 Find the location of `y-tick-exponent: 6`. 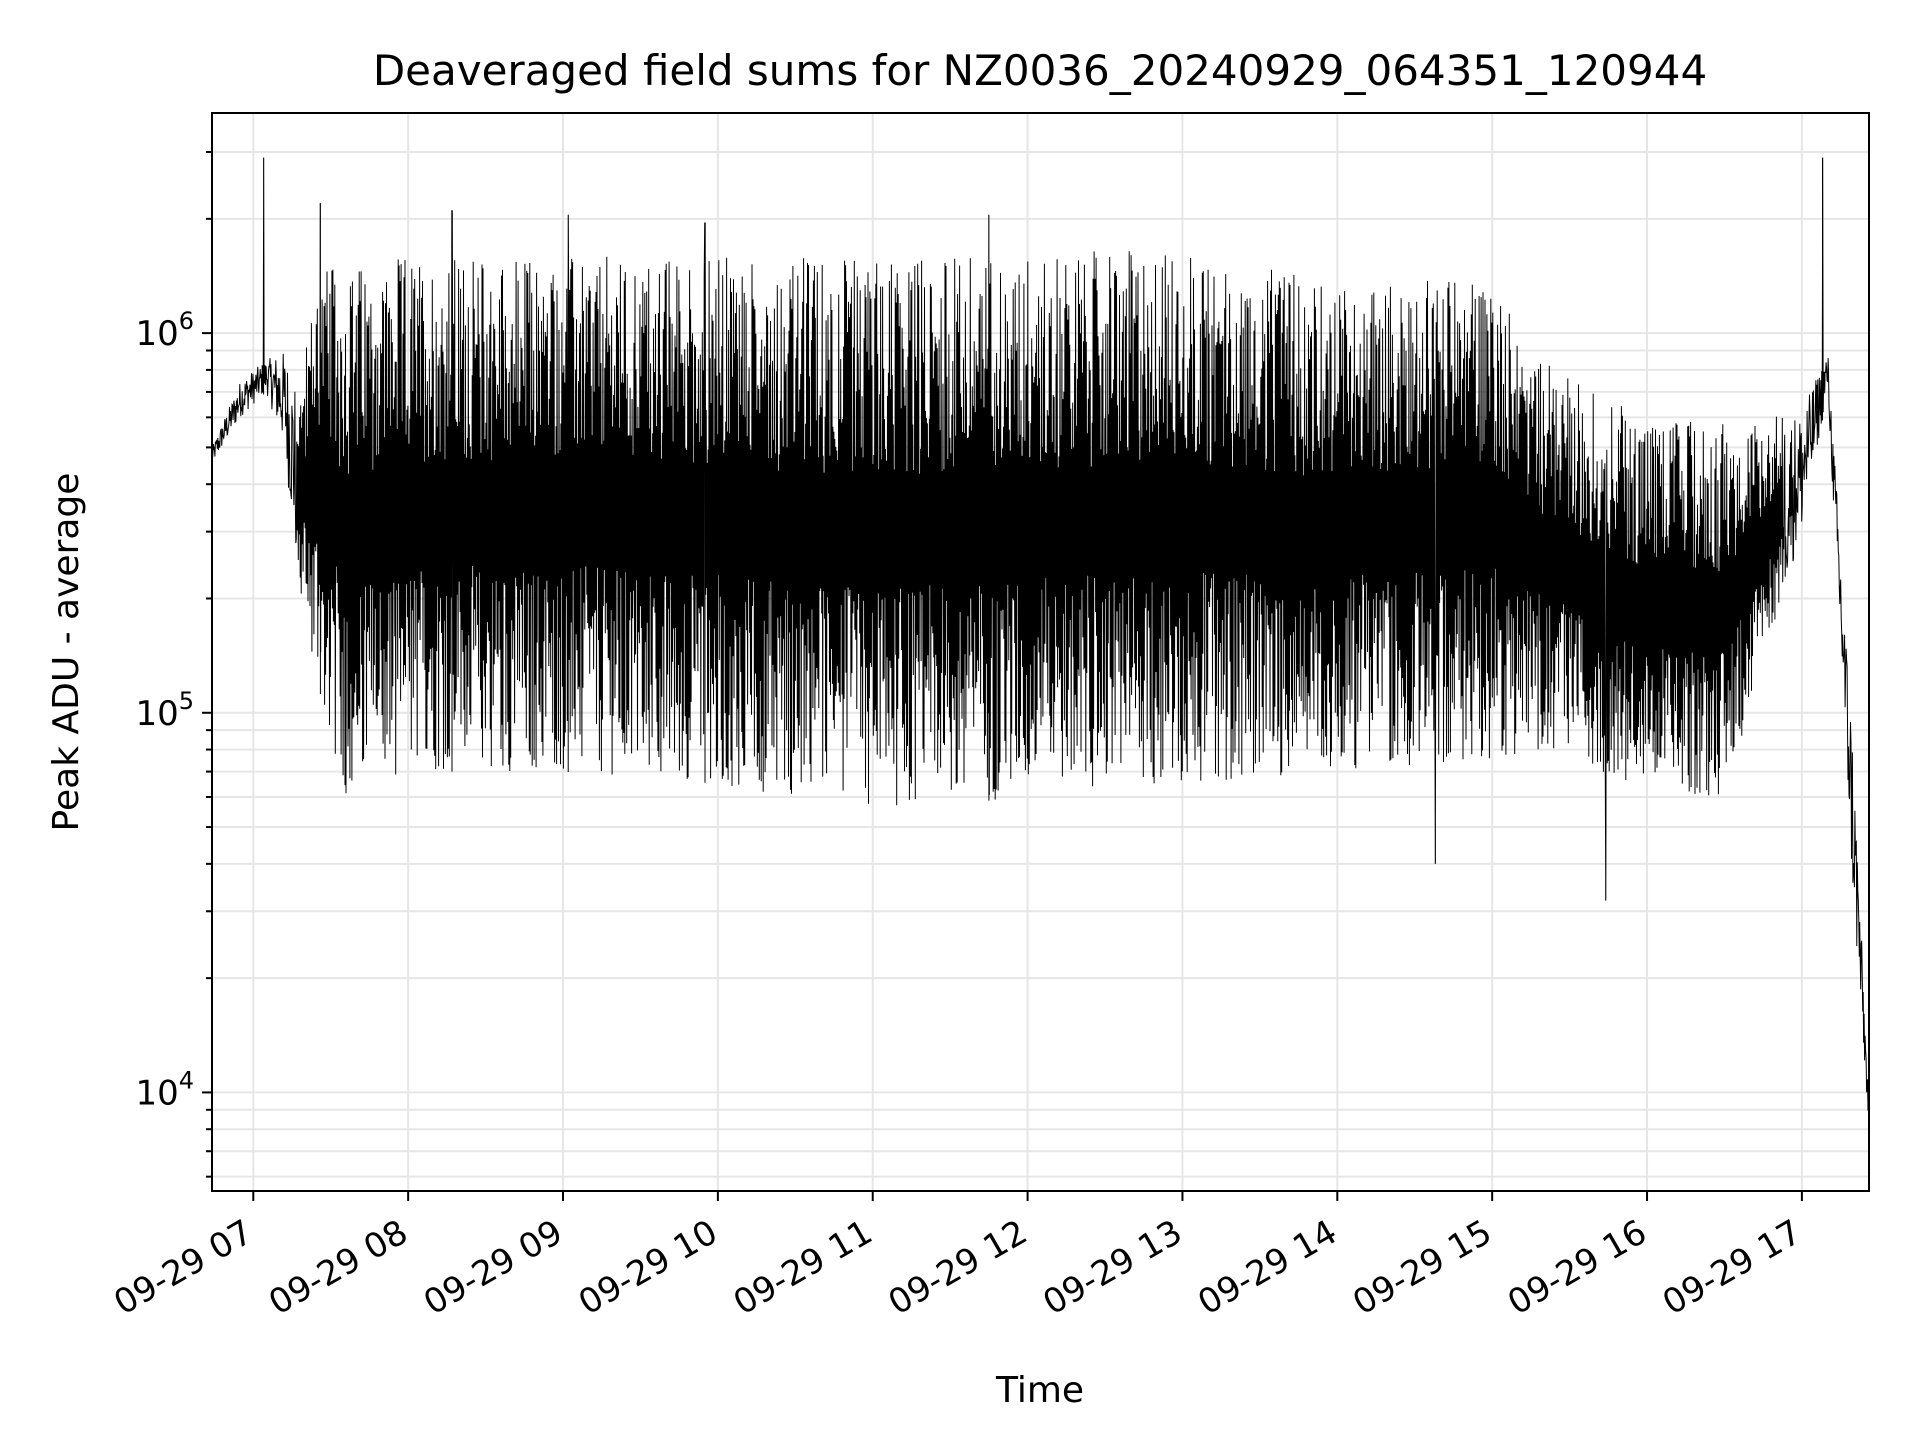

y-tick-exponent: 6 is located at coordinates (186, 321).